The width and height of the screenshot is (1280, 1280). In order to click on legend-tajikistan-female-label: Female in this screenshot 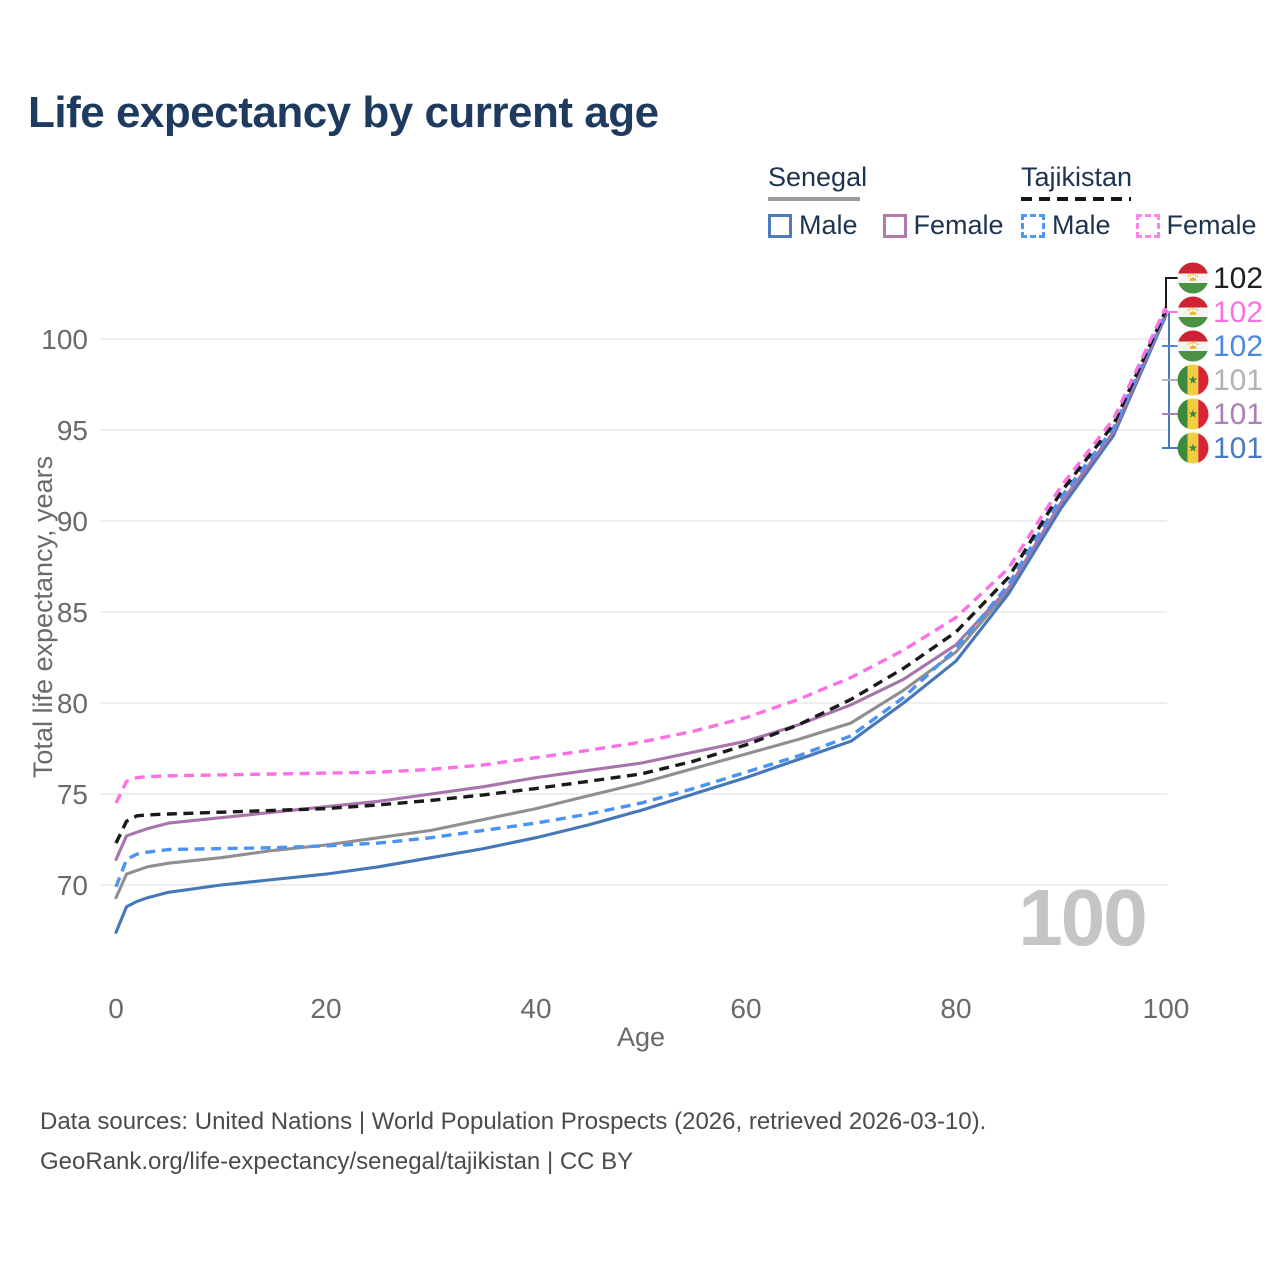, I will do `click(1211, 225)`.